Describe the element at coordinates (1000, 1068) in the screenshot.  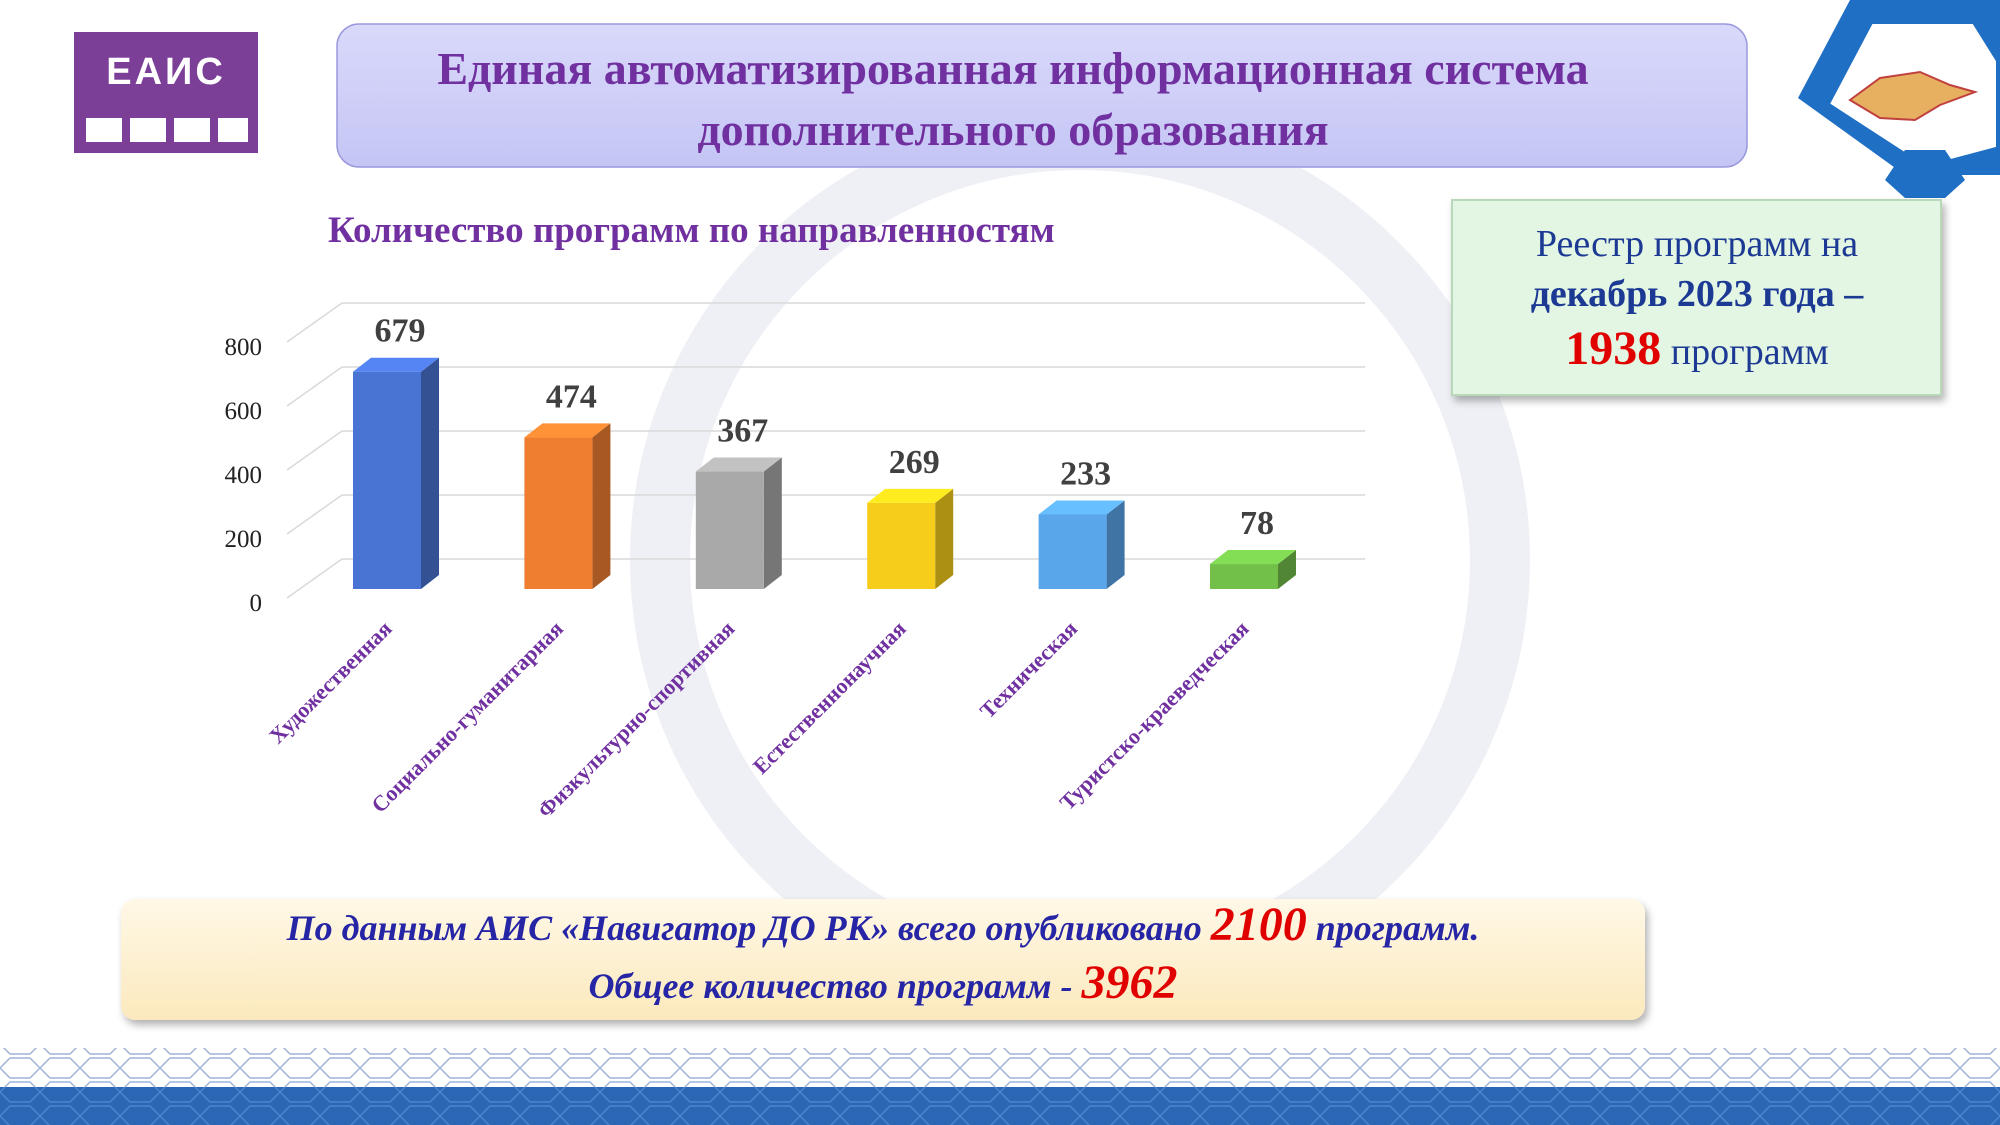
I see `band-light` at that location.